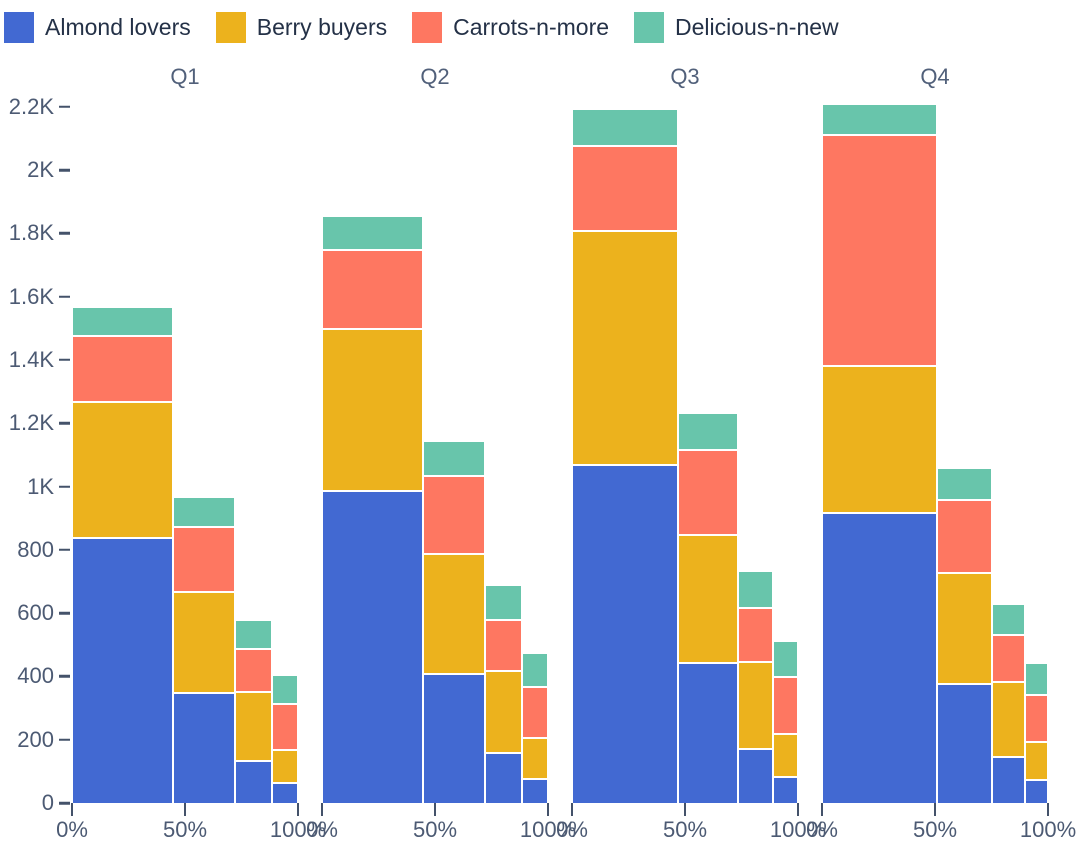  What do you see at coordinates (708, 431) in the screenshot?
I see `bar-segment-delicious-n-new-q3-bar2` at bounding box center [708, 431].